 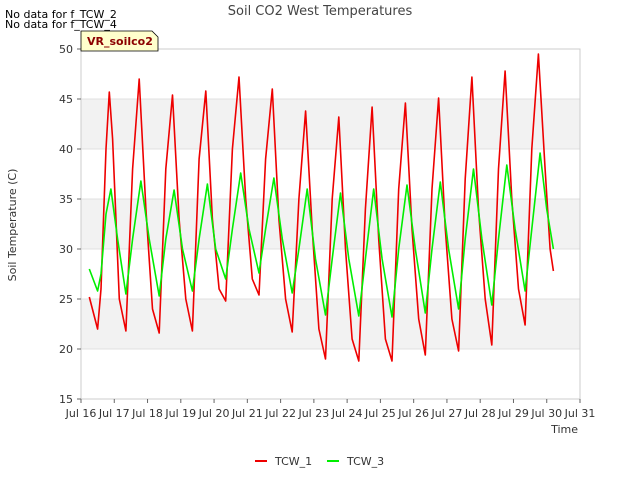 I want to click on x-tick-label: Jul 31, so click(x=580, y=413).